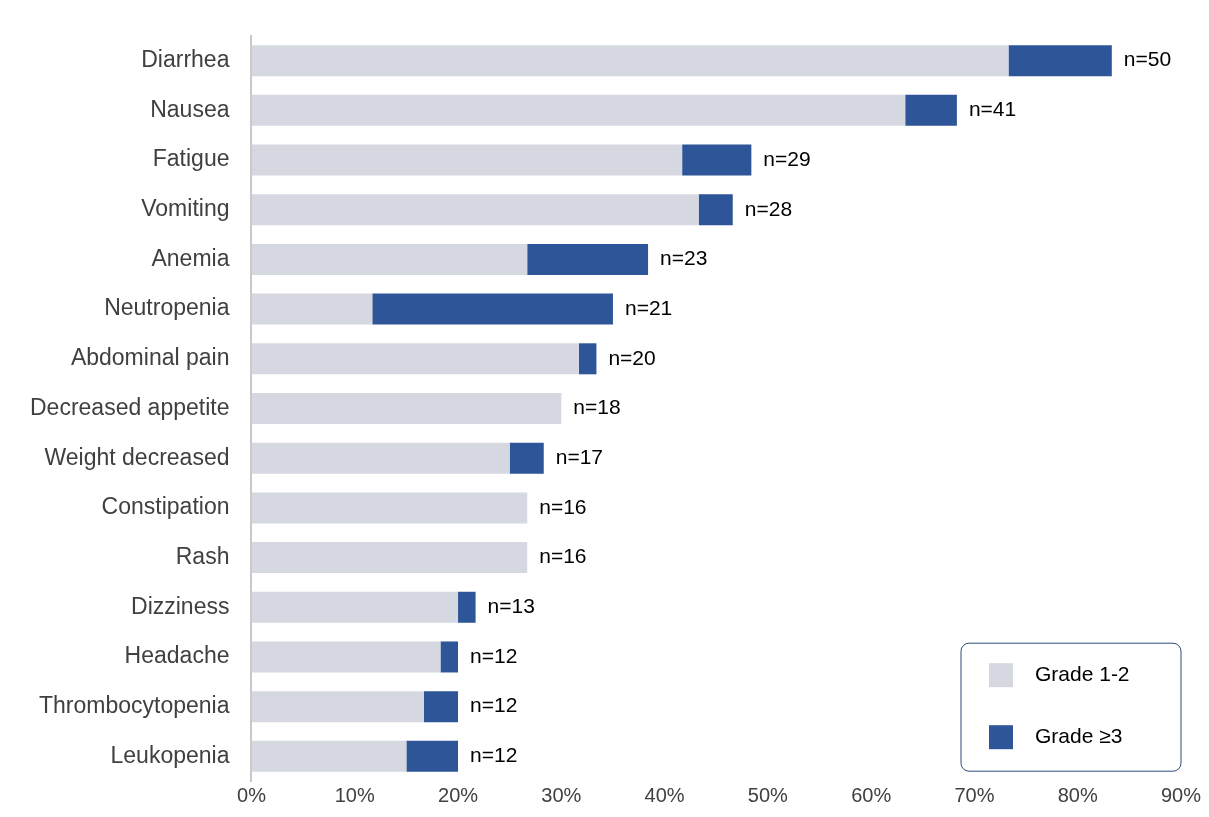  I want to click on x-tick-label: 50%, so click(768, 794).